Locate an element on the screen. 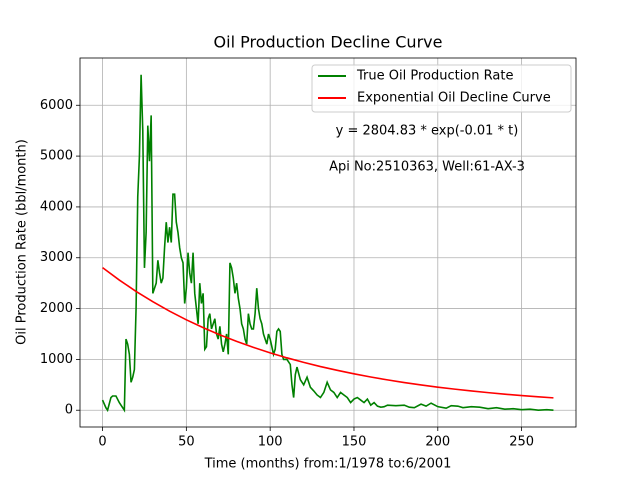 This screenshot has height=480, width=640. y-tick-label: 6000 is located at coordinates (56, 105).